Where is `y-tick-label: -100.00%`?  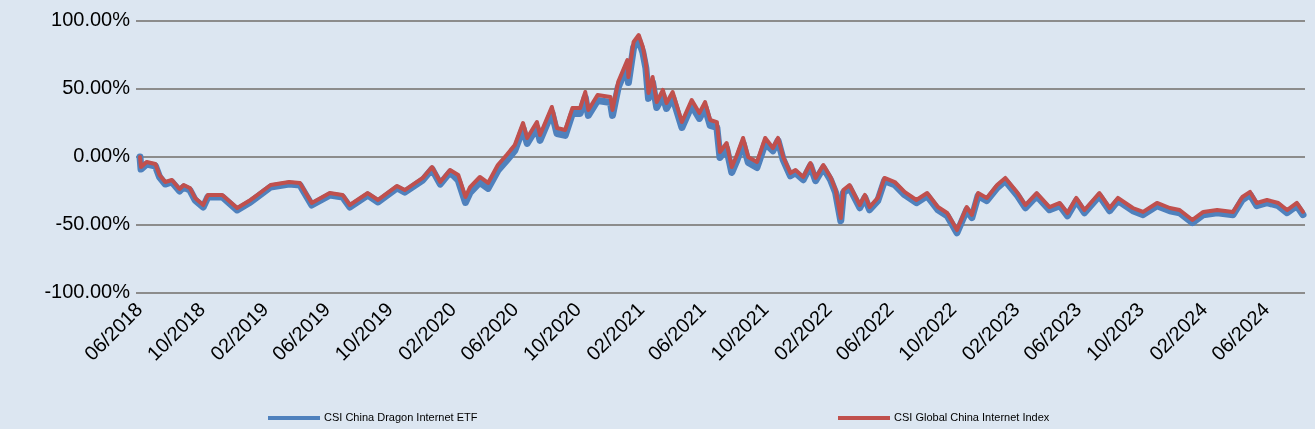 y-tick-label: -100.00% is located at coordinates (87, 291).